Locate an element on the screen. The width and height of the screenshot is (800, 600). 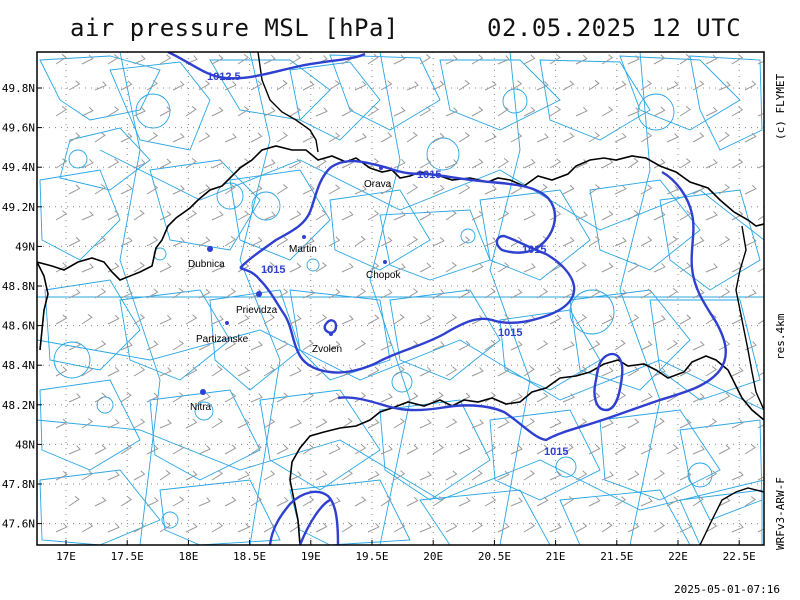
city-dot-orava is located at coordinates (381, 168).